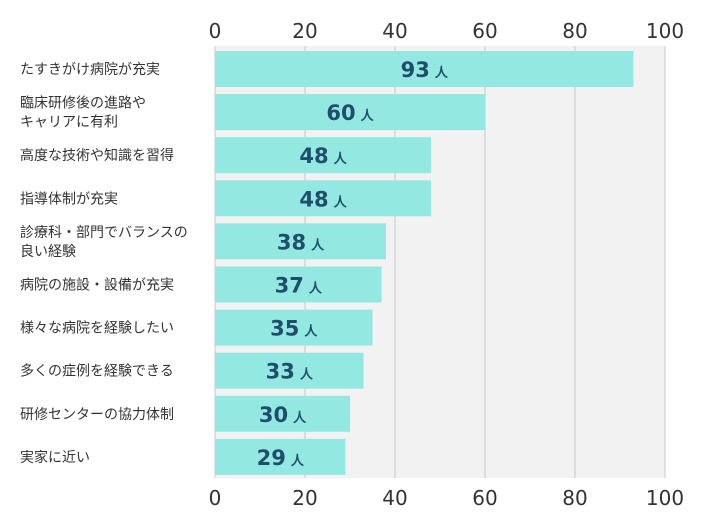 The image size is (704, 530). Describe the element at coordinates (104, 242) in the screenshot. I see `category-label-4: 診療科・部門でバランスの良い経験` at that location.